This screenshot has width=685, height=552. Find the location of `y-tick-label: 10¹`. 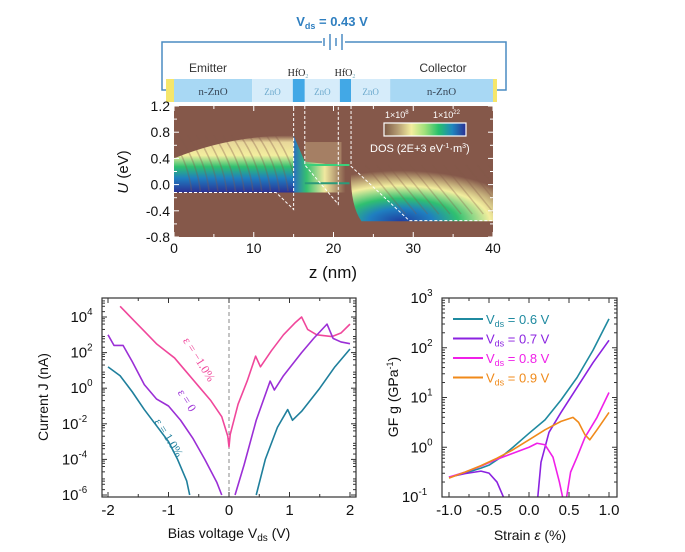

y-tick-label: 10¹ is located at coordinates (421, 397).